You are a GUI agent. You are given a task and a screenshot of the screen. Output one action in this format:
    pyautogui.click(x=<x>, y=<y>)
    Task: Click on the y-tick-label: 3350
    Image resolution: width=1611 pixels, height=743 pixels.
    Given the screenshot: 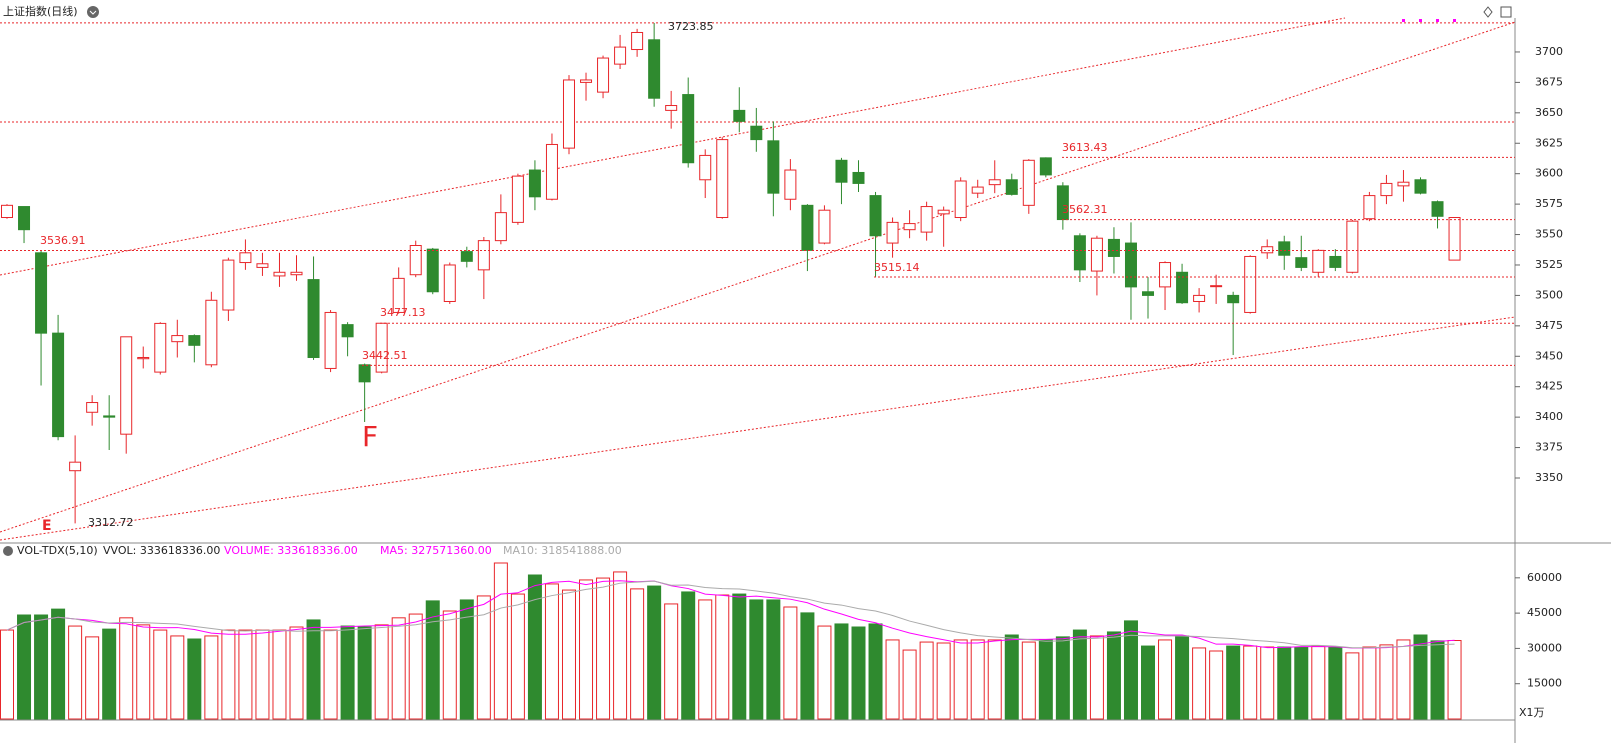 What is the action you would take?
    pyautogui.click(x=1549, y=477)
    